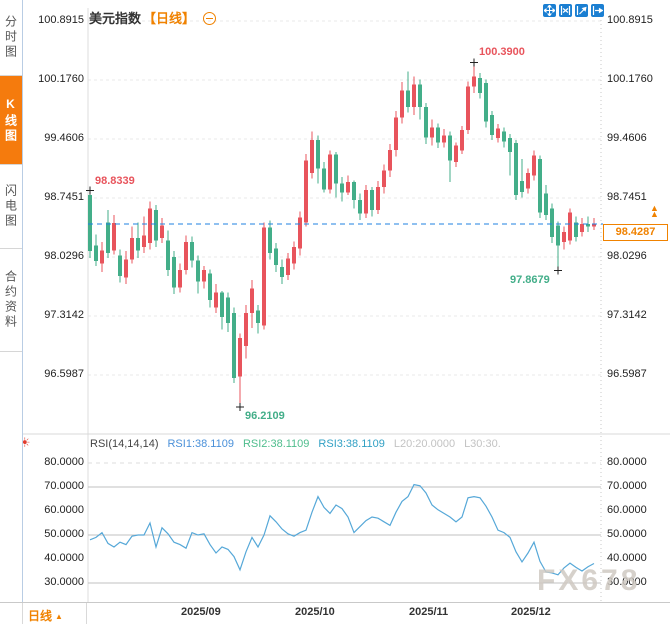 This screenshot has height=624, width=670. What do you see at coordinates (627, 486) in the screenshot?
I see `rsi-axis-label-right: 70.0000` at bounding box center [627, 486].